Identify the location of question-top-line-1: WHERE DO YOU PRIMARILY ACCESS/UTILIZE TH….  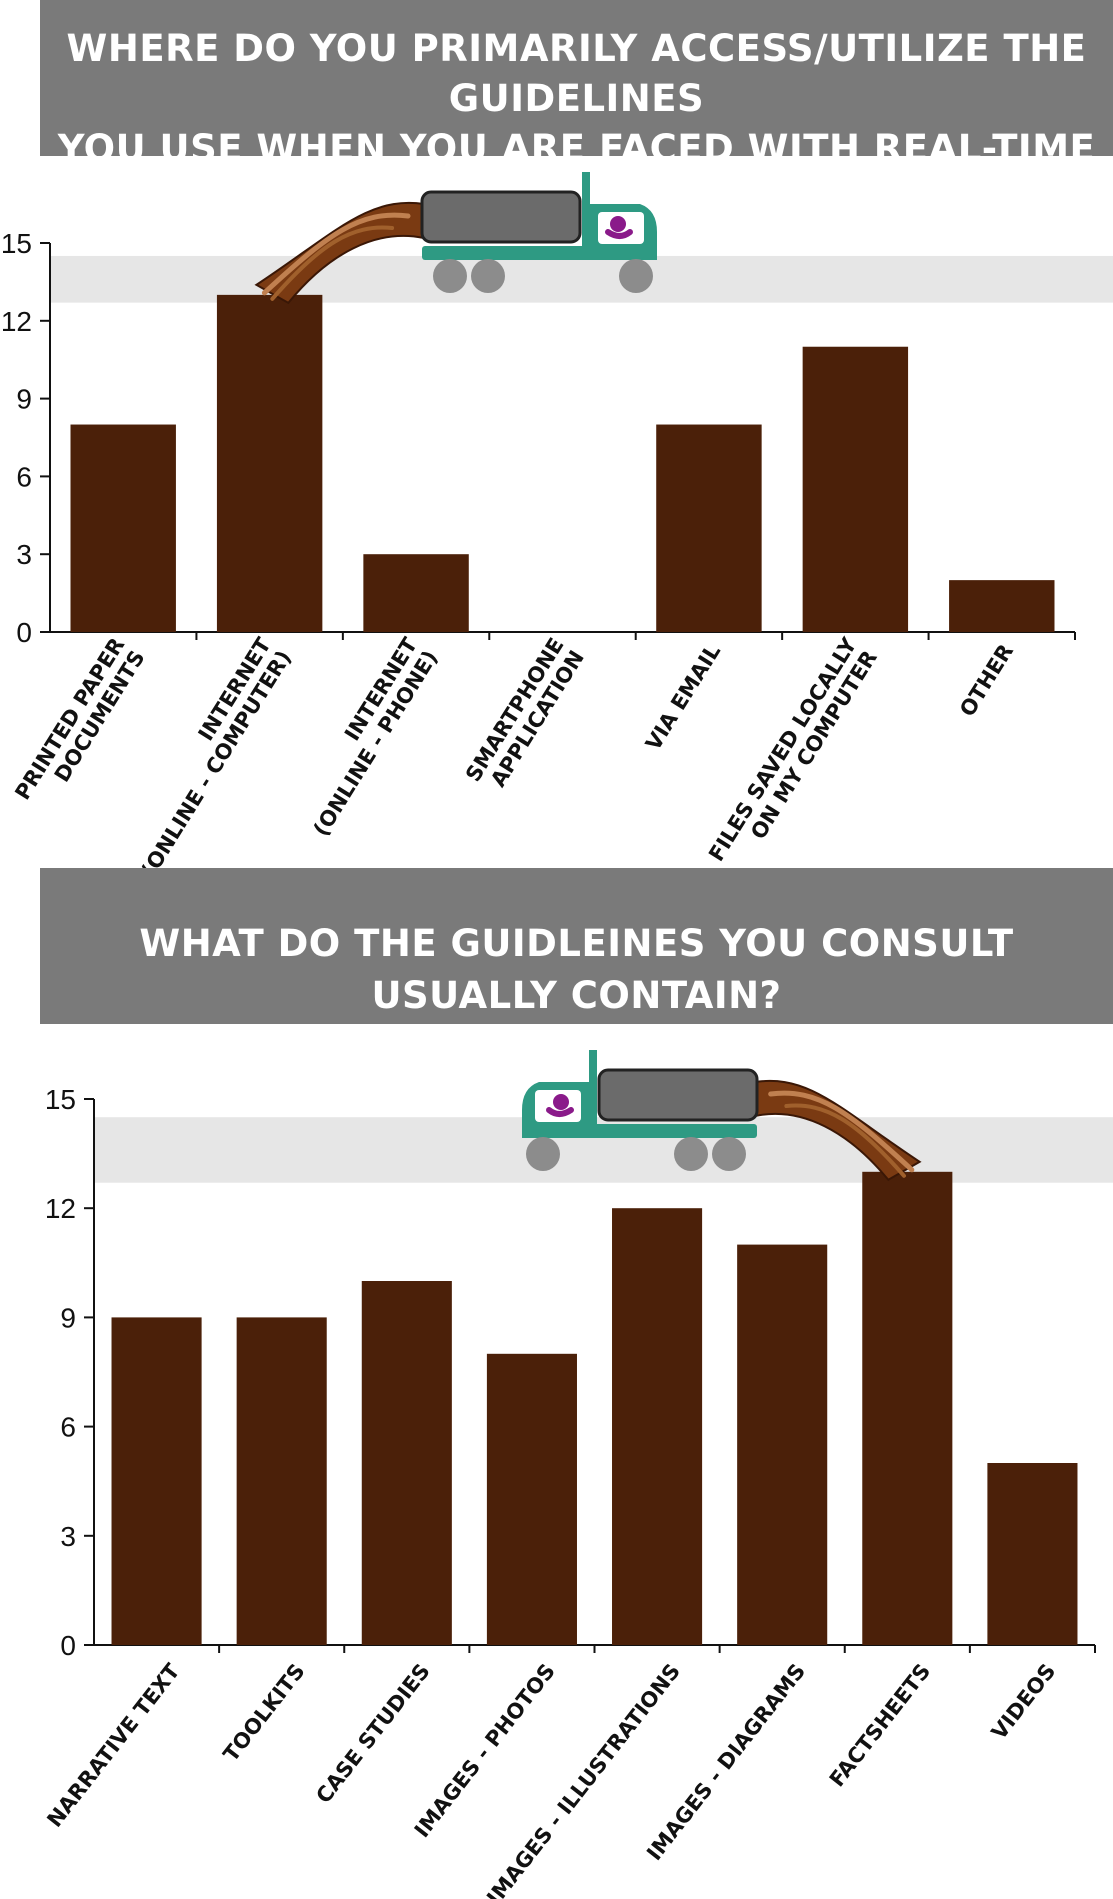
(576, 73).